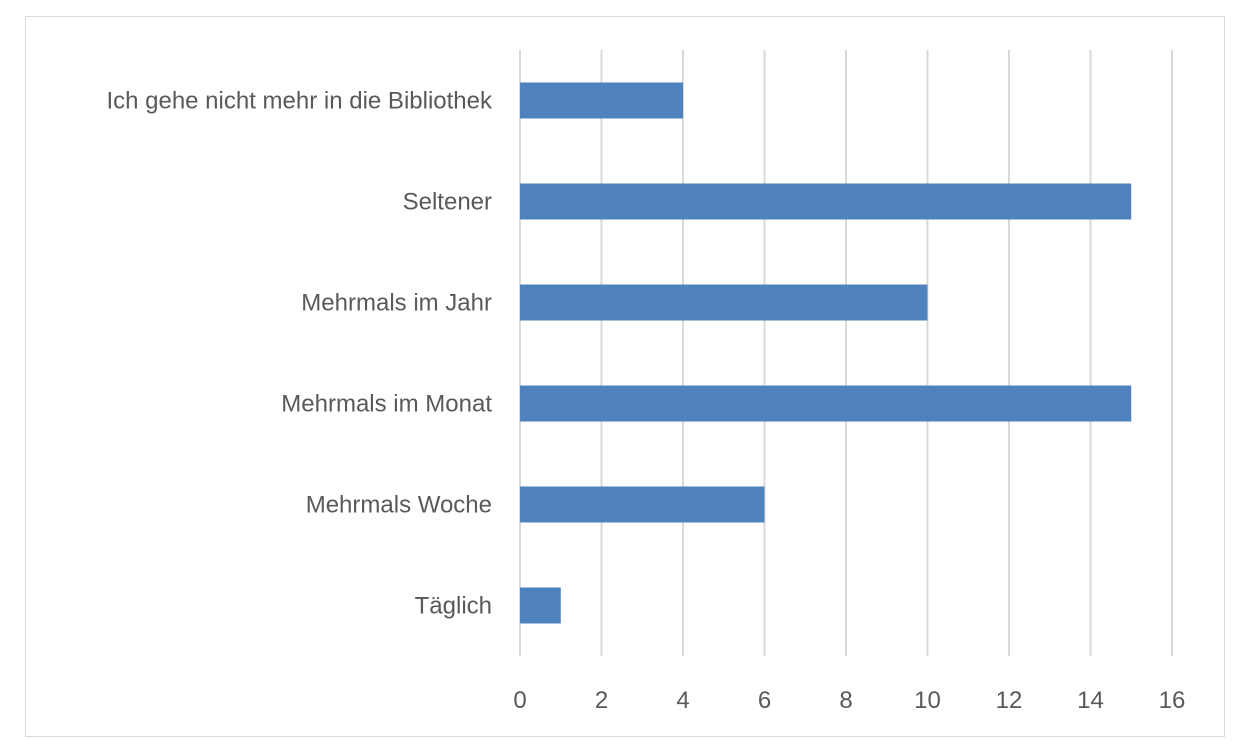 The width and height of the screenshot is (1243, 751). Describe the element at coordinates (845, 700) in the screenshot. I see `x-tick-label: 8` at that location.